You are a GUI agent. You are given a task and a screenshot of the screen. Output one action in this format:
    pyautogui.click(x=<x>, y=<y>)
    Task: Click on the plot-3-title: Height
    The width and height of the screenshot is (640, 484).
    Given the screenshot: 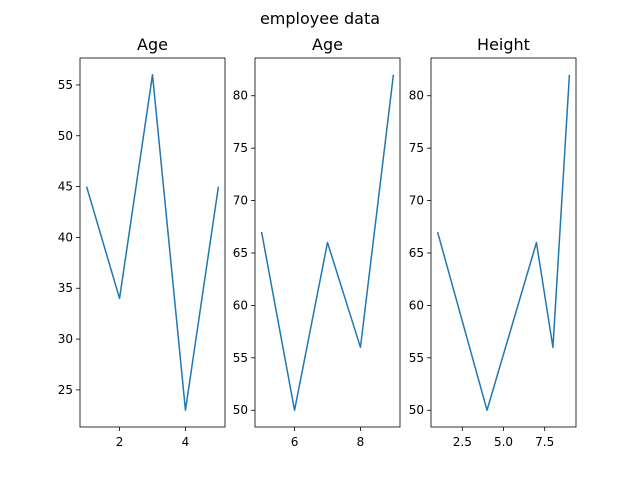 What is the action you would take?
    pyautogui.click(x=503, y=44)
    